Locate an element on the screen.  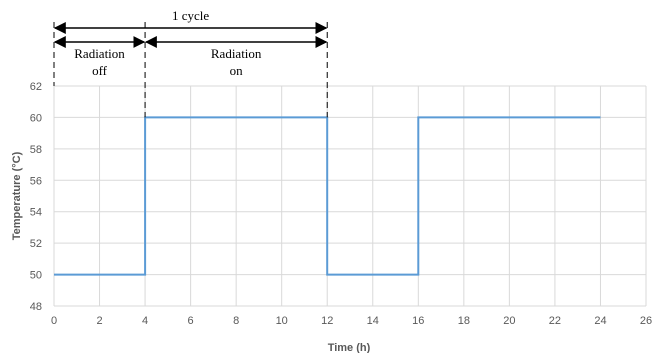
x-tick-label: 22 is located at coordinates (555, 321).